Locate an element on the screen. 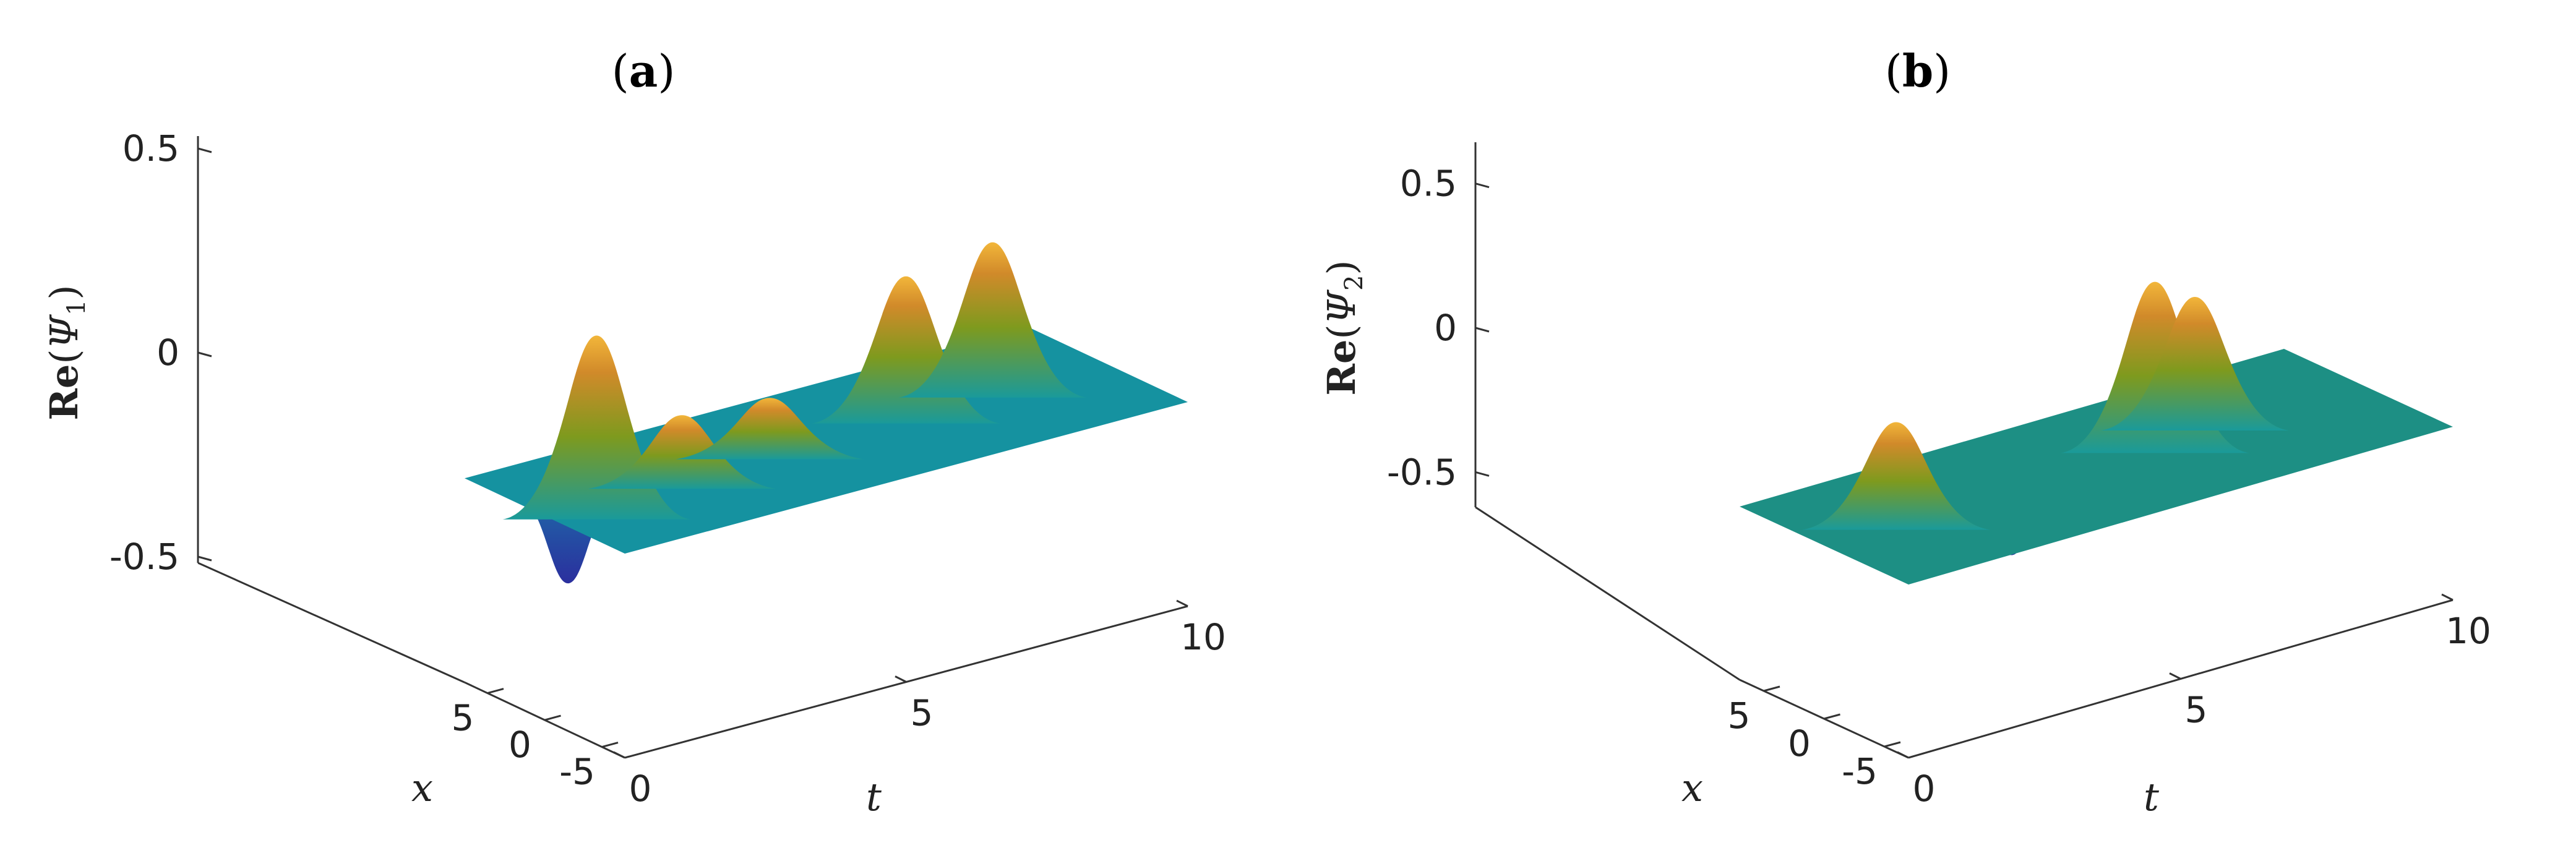  panel-a-title: (a) is located at coordinates (644, 71).